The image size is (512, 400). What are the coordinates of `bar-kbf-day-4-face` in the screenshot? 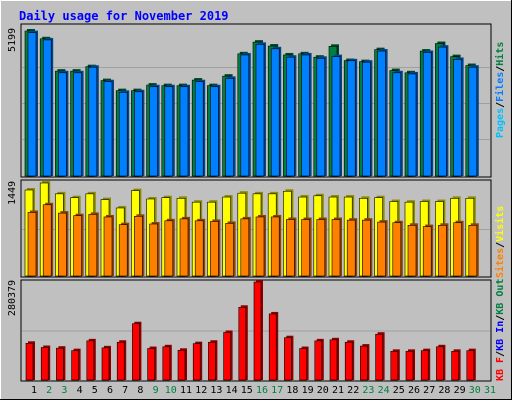 It's located at (75, 365).